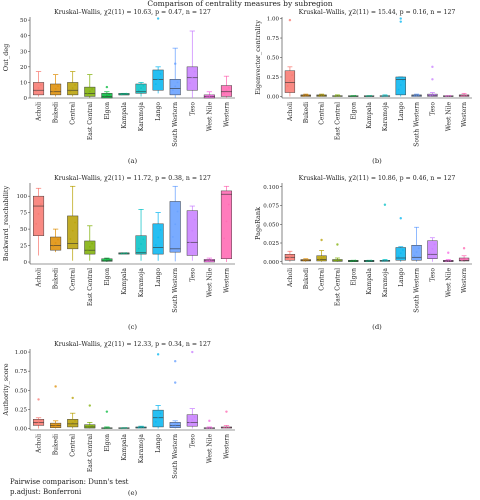 The width and height of the screenshot is (480, 500). What do you see at coordinates (369, 277) in the screenshot?
I see `box-kampala: Kampala` at bounding box center [369, 277].